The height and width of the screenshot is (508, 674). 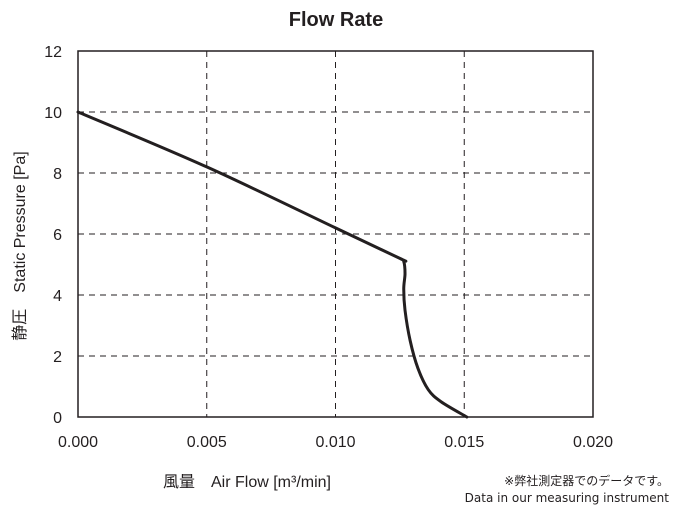 What do you see at coordinates (336, 20) in the screenshot?
I see `chart-title: Flow Rate` at bounding box center [336, 20].